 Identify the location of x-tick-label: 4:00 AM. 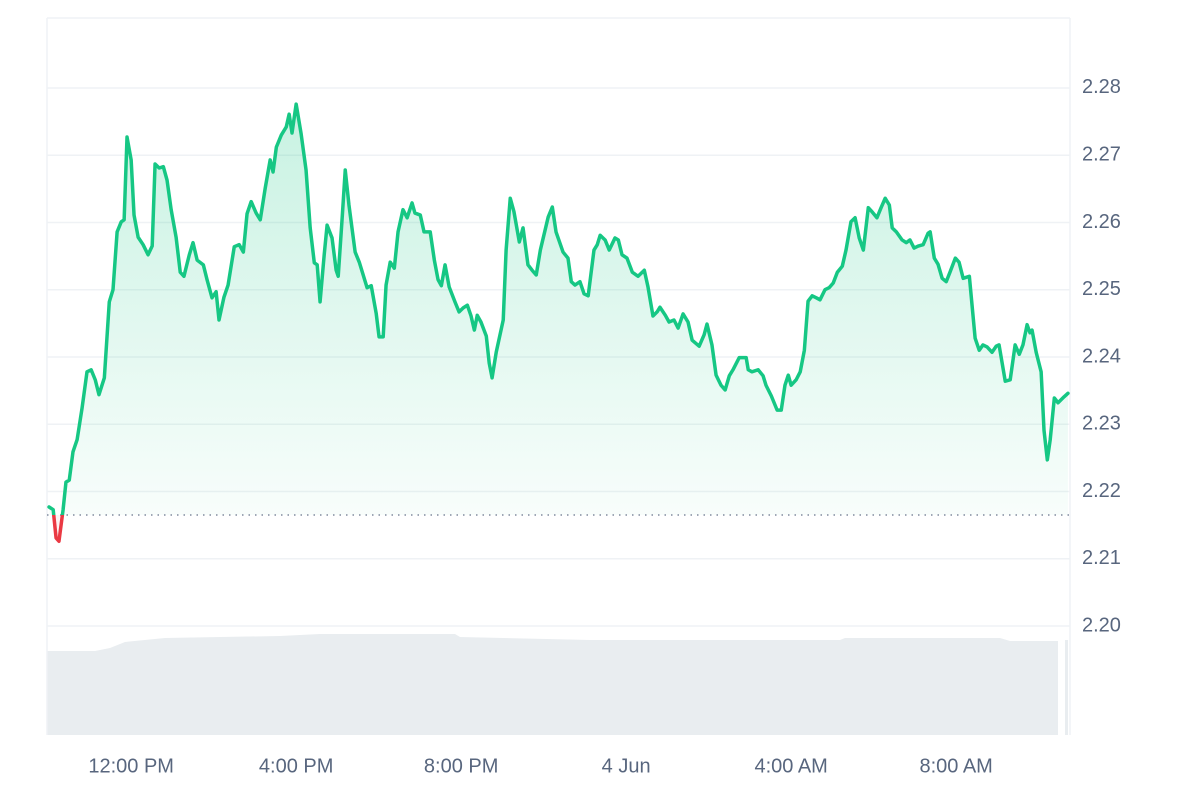
(790, 766).